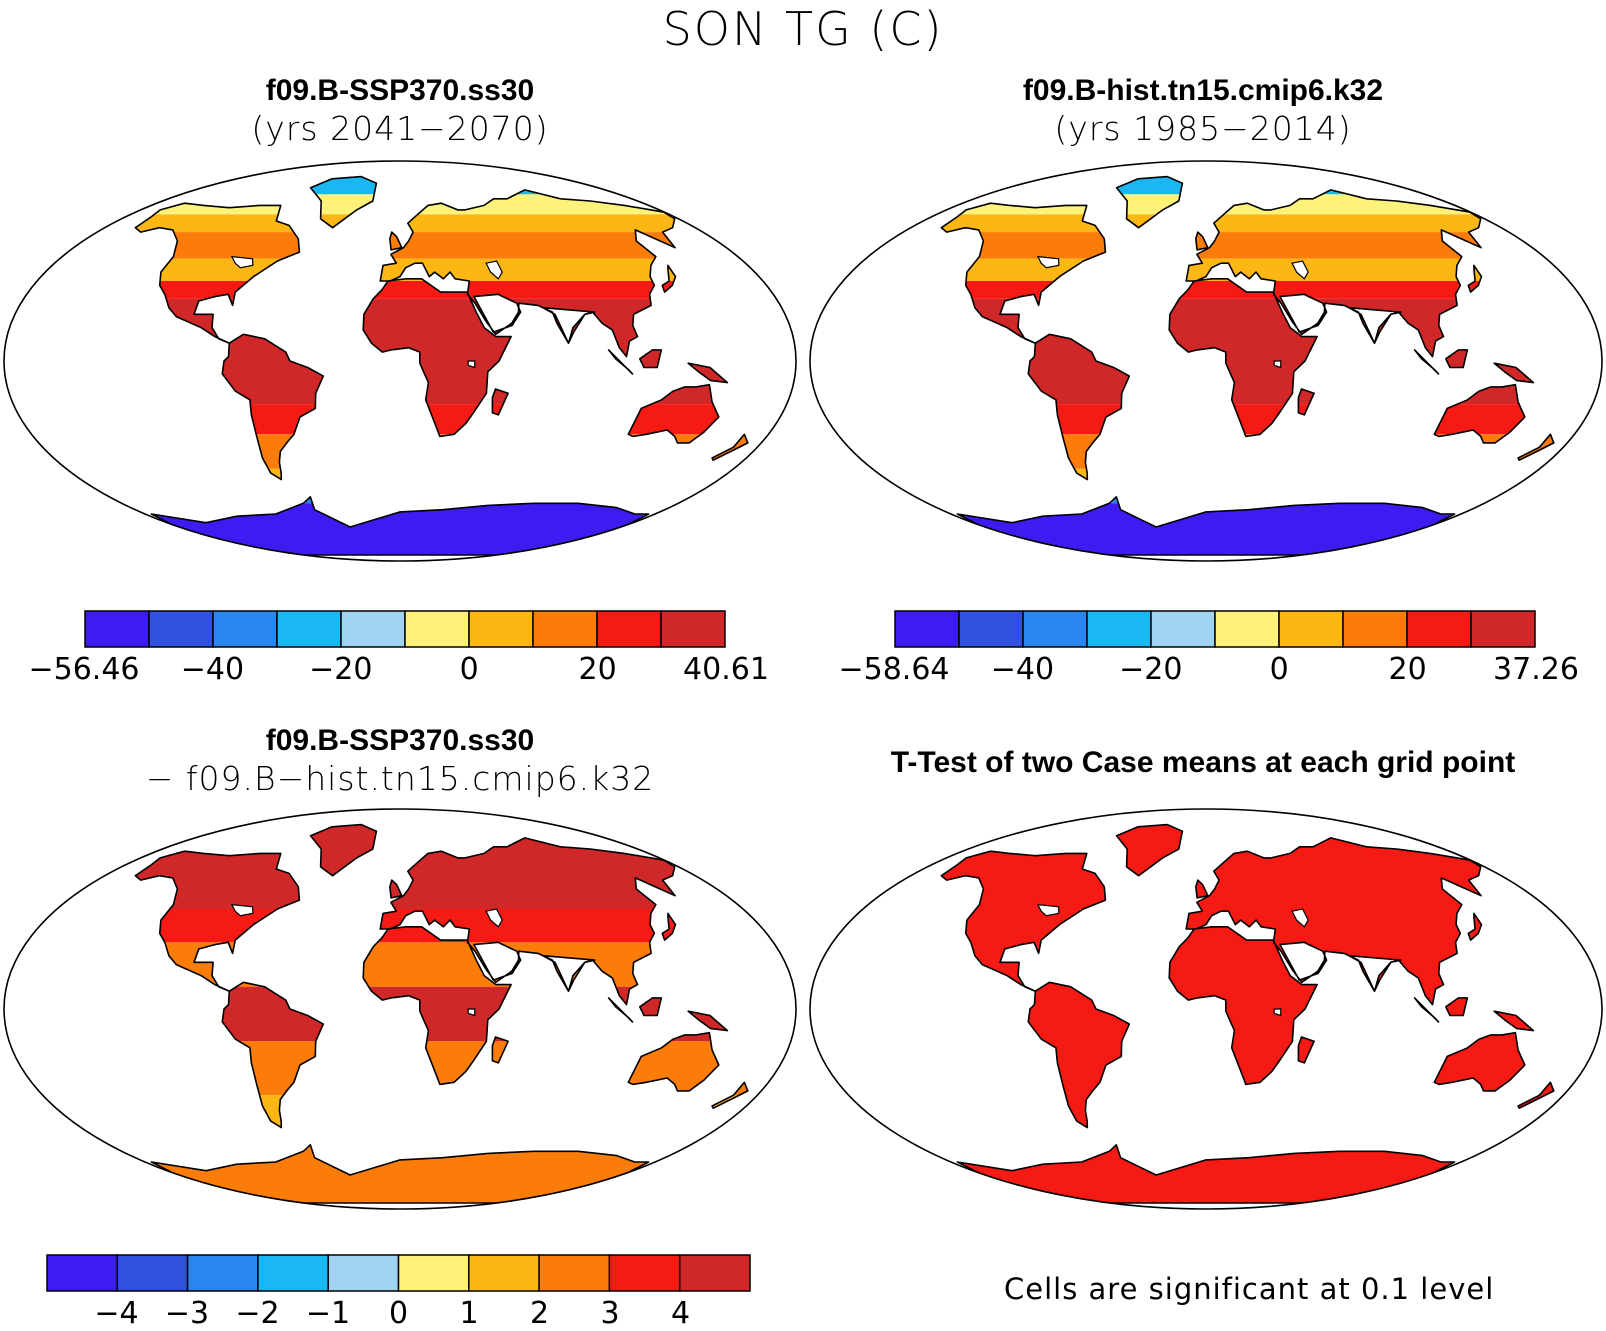  Describe the element at coordinates (469, 1313) in the screenshot. I see `colorbar-tick-label: 1` at that location.